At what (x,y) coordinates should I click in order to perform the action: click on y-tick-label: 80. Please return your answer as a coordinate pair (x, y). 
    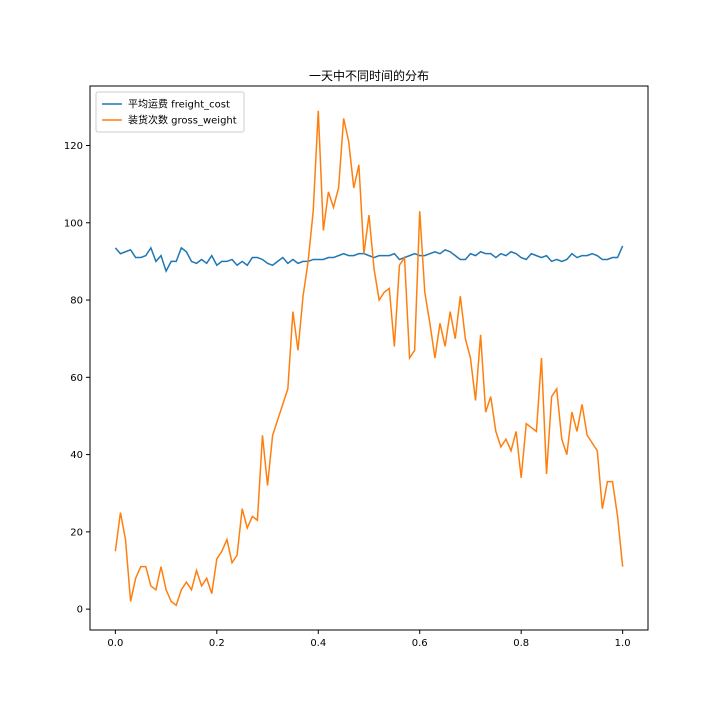
    Looking at the image, I should click on (76, 301).